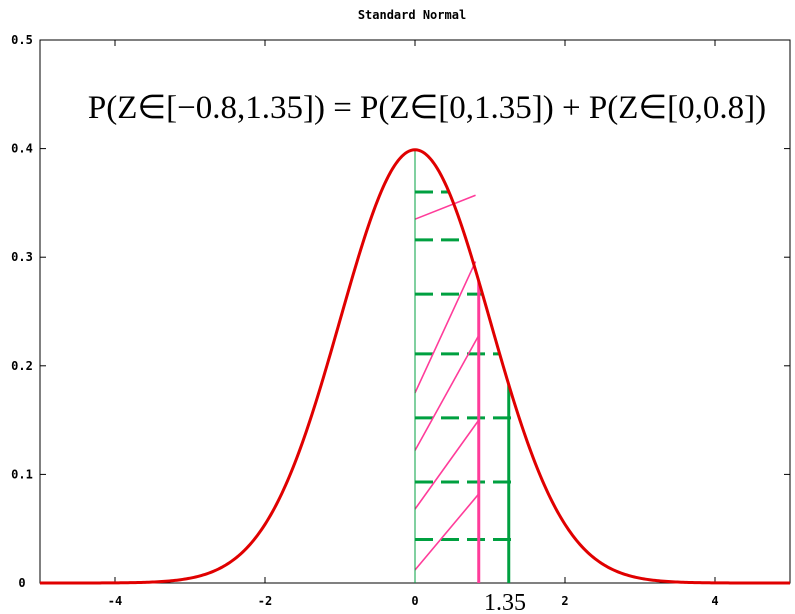 This screenshot has height=614, width=795. Describe the element at coordinates (412, 15) in the screenshot. I see `chart-title: Standard Normal` at that location.